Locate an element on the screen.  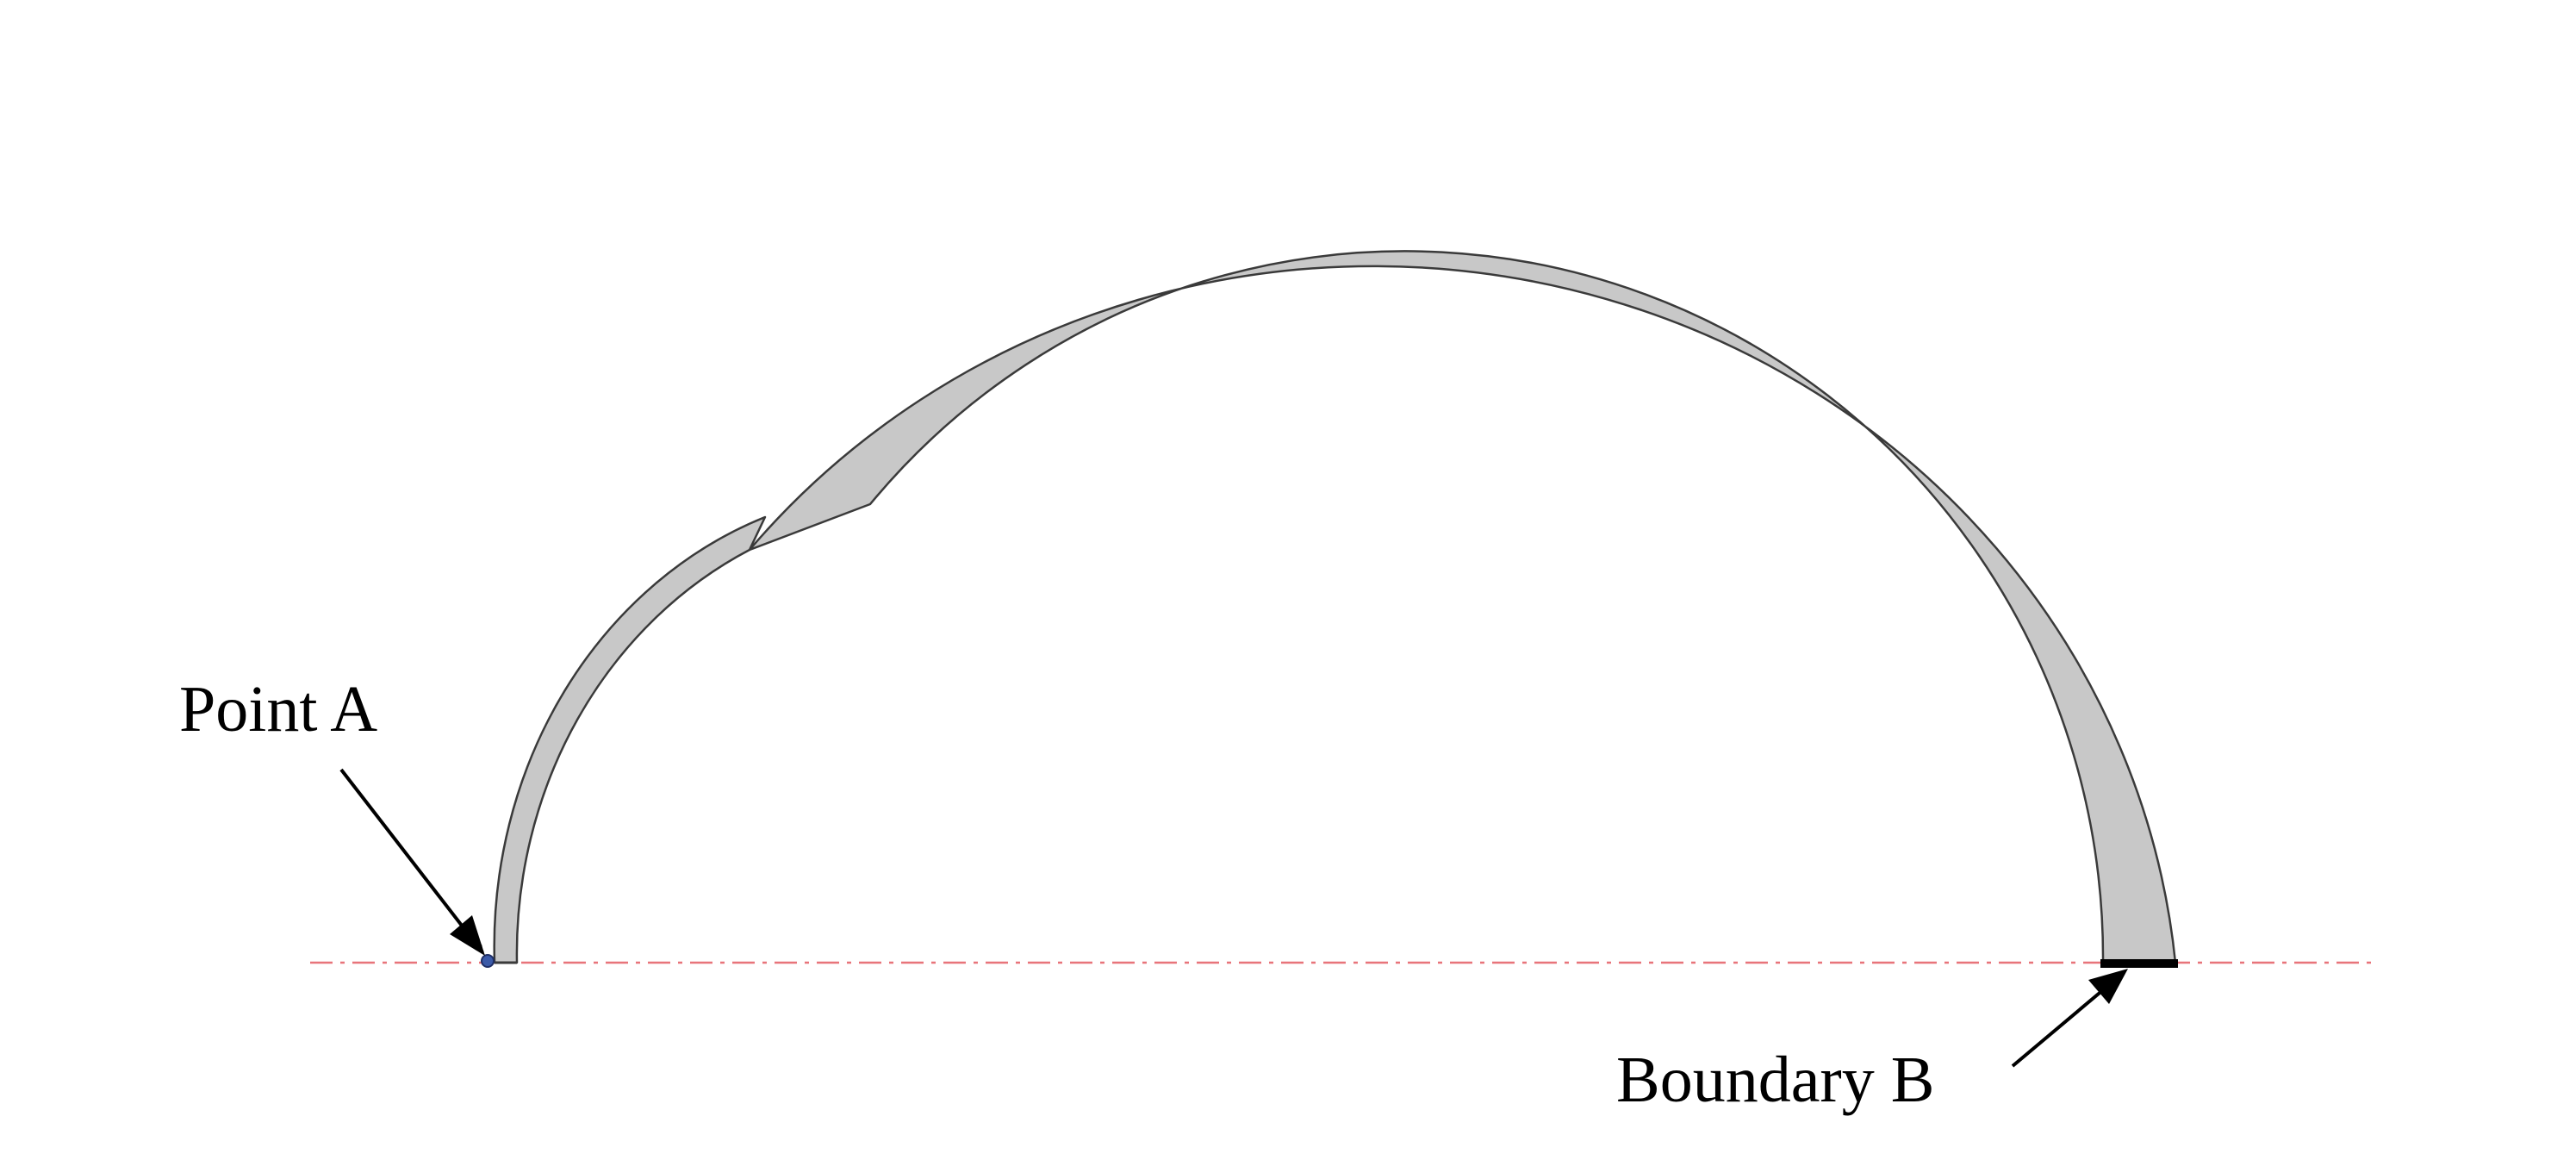
boundary-b-label: Boundary B is located at coordinates (1775, 1080).